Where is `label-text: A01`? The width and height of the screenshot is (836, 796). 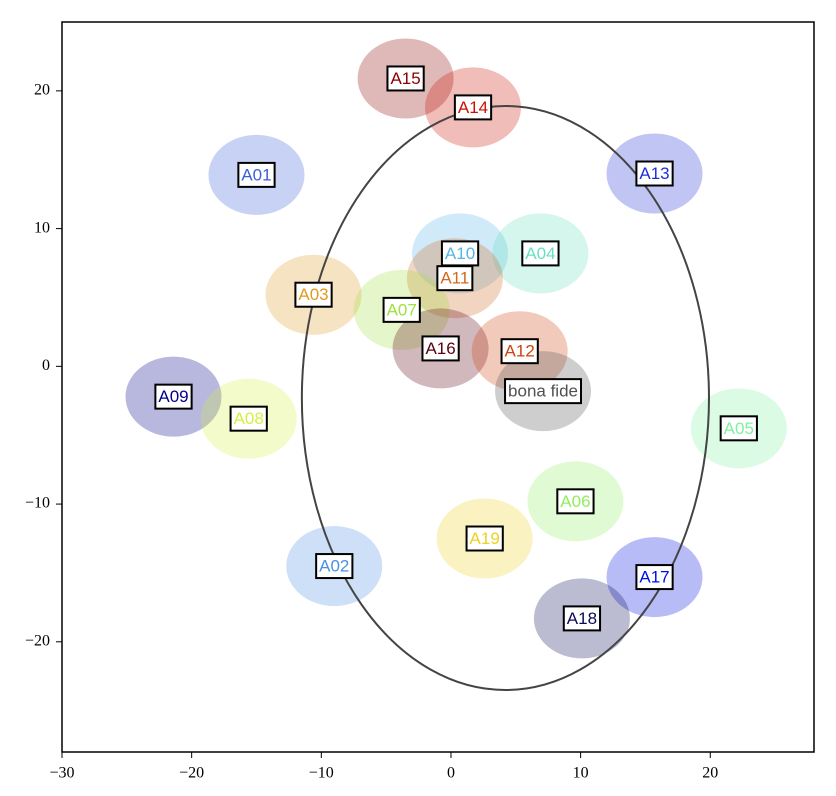
label-text: A01 is located at coordinates (256, 174).